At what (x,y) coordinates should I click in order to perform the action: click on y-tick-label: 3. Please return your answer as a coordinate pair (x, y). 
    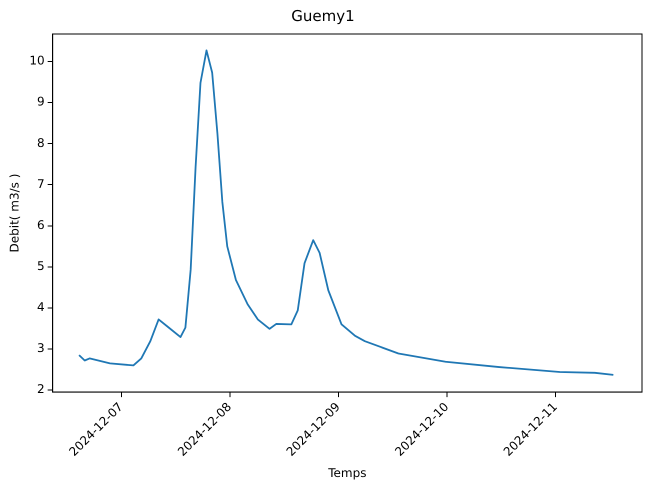
    Looking at the image, I should click on (41, 348).